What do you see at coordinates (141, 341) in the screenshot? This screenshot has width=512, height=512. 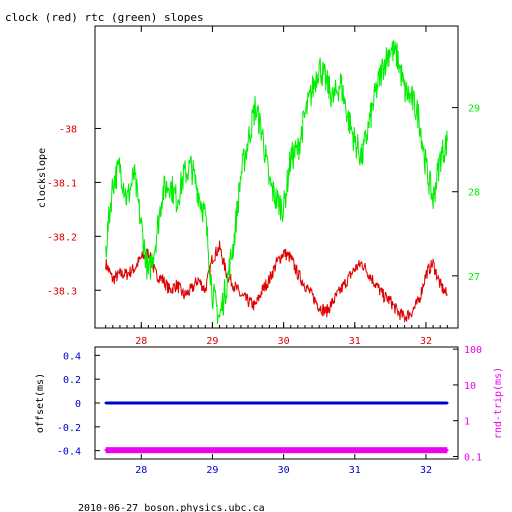 I see `slope-x-tick-label: 28` at bounding box center [141, 341].